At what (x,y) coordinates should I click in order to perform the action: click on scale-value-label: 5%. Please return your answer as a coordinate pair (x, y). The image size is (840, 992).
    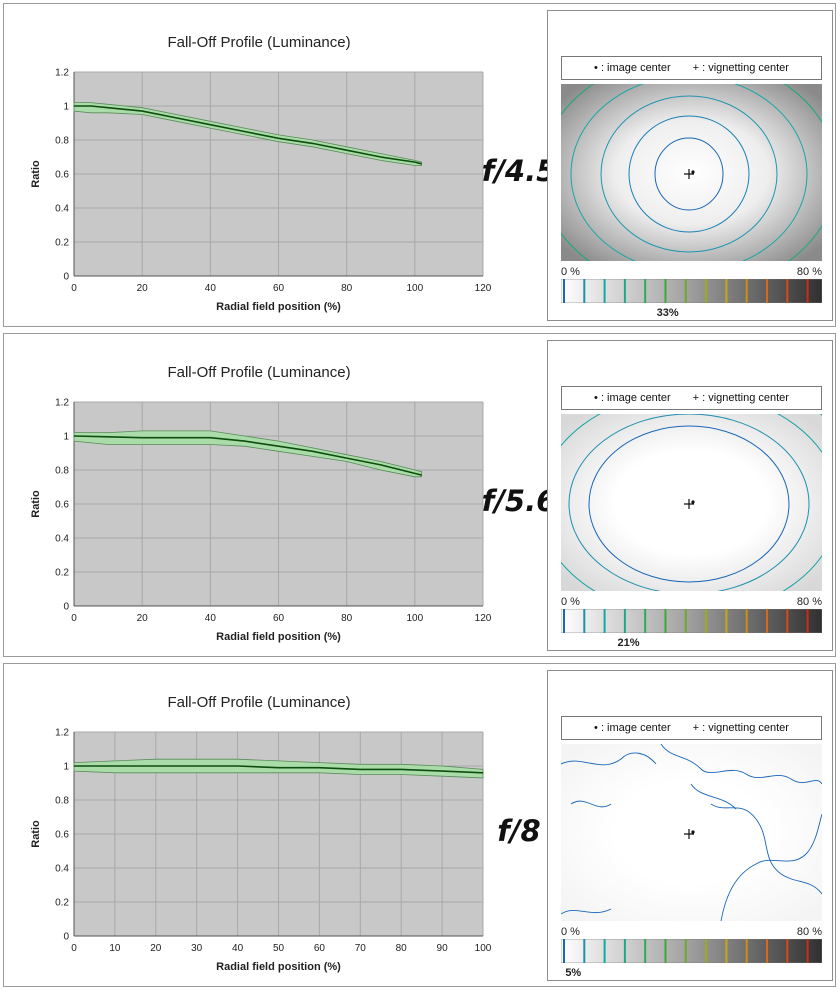
    Looking at the image, I should click on (573, 973).